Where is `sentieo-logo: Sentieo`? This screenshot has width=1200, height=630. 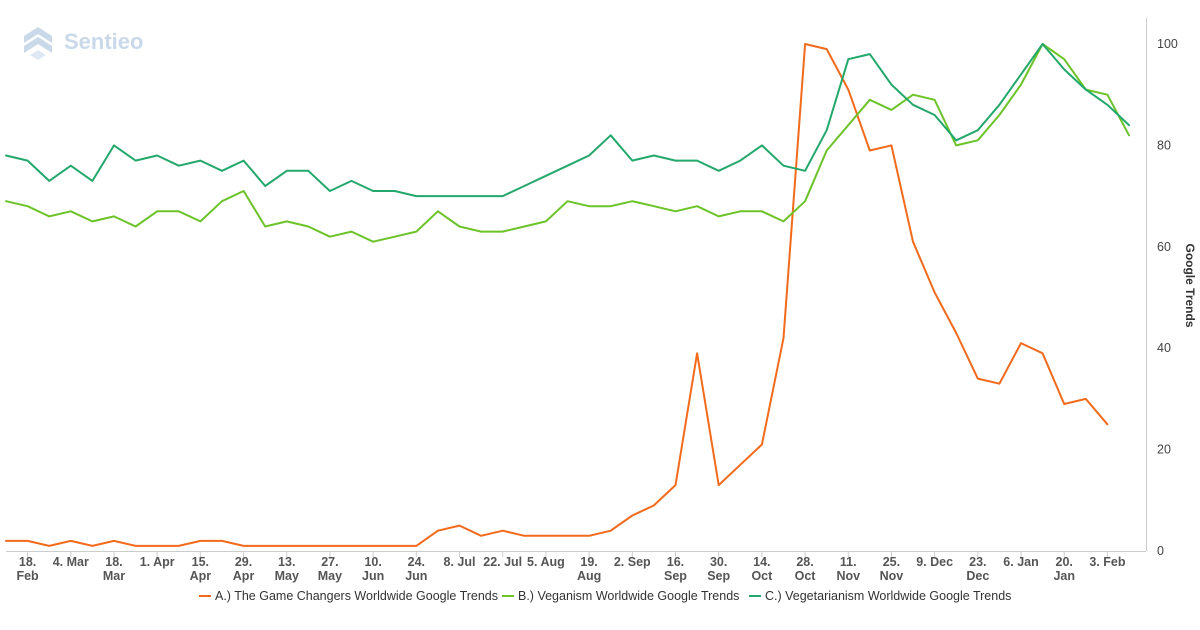 sentieo-logo: Sentieo is located at coordinates (83, 43).